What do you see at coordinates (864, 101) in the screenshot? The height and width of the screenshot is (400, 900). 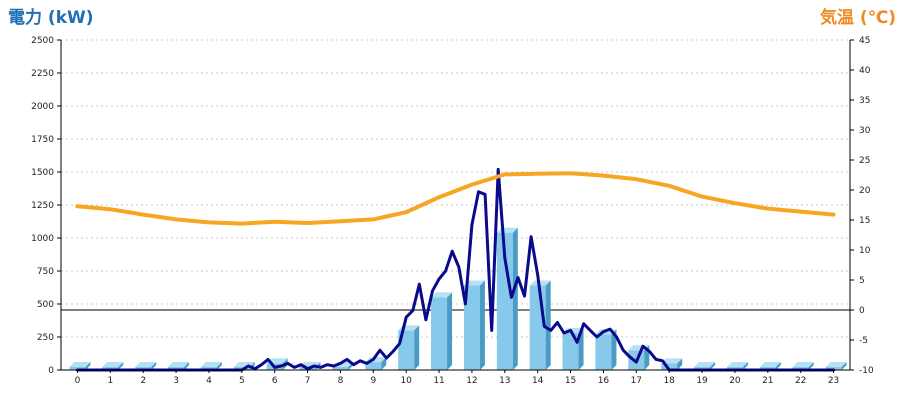 I see `right-tick-label: 35` at bounding box center [864, 101].